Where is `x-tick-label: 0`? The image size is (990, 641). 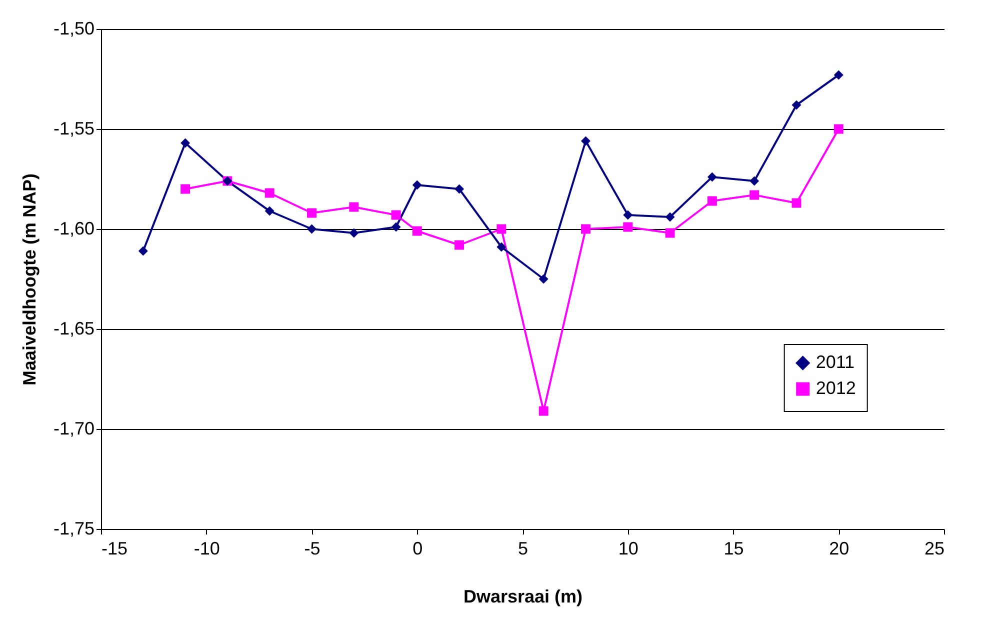 x-tick-label: 0 is located at coordinates (417, 548).